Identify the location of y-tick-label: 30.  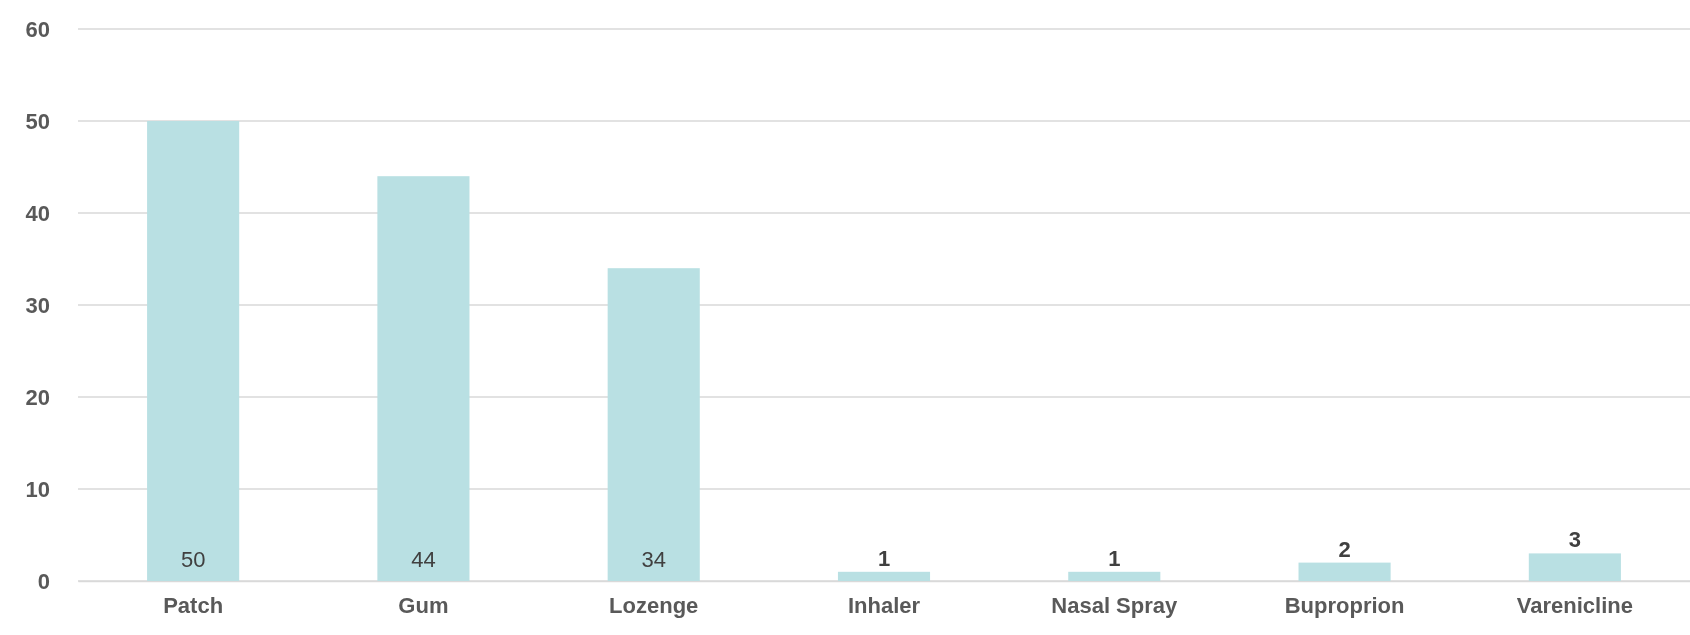
(37, 305).